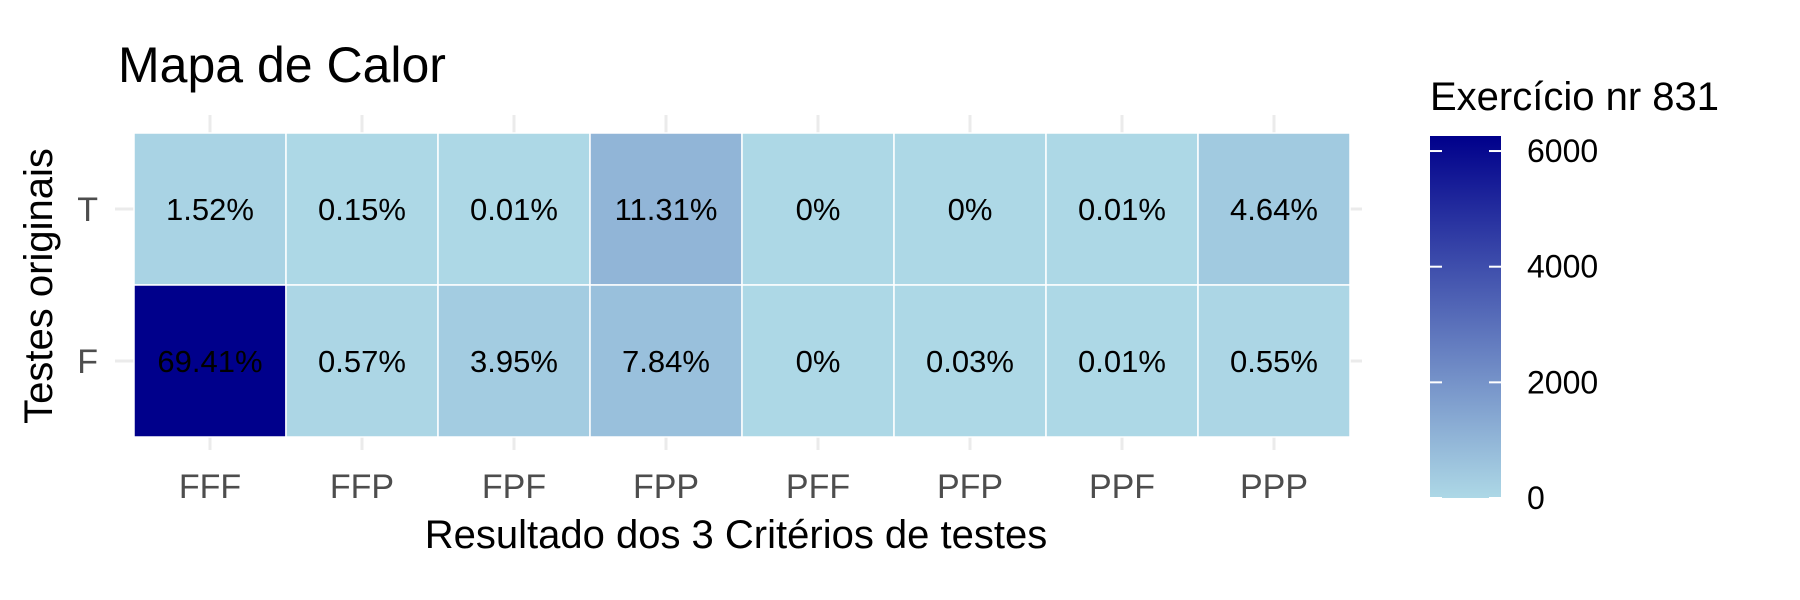  What do you see at coordinates (1574, 97) in the screenshot?
I see `legend-title: Exercício nr 831` at bounding box center [1574, 97].